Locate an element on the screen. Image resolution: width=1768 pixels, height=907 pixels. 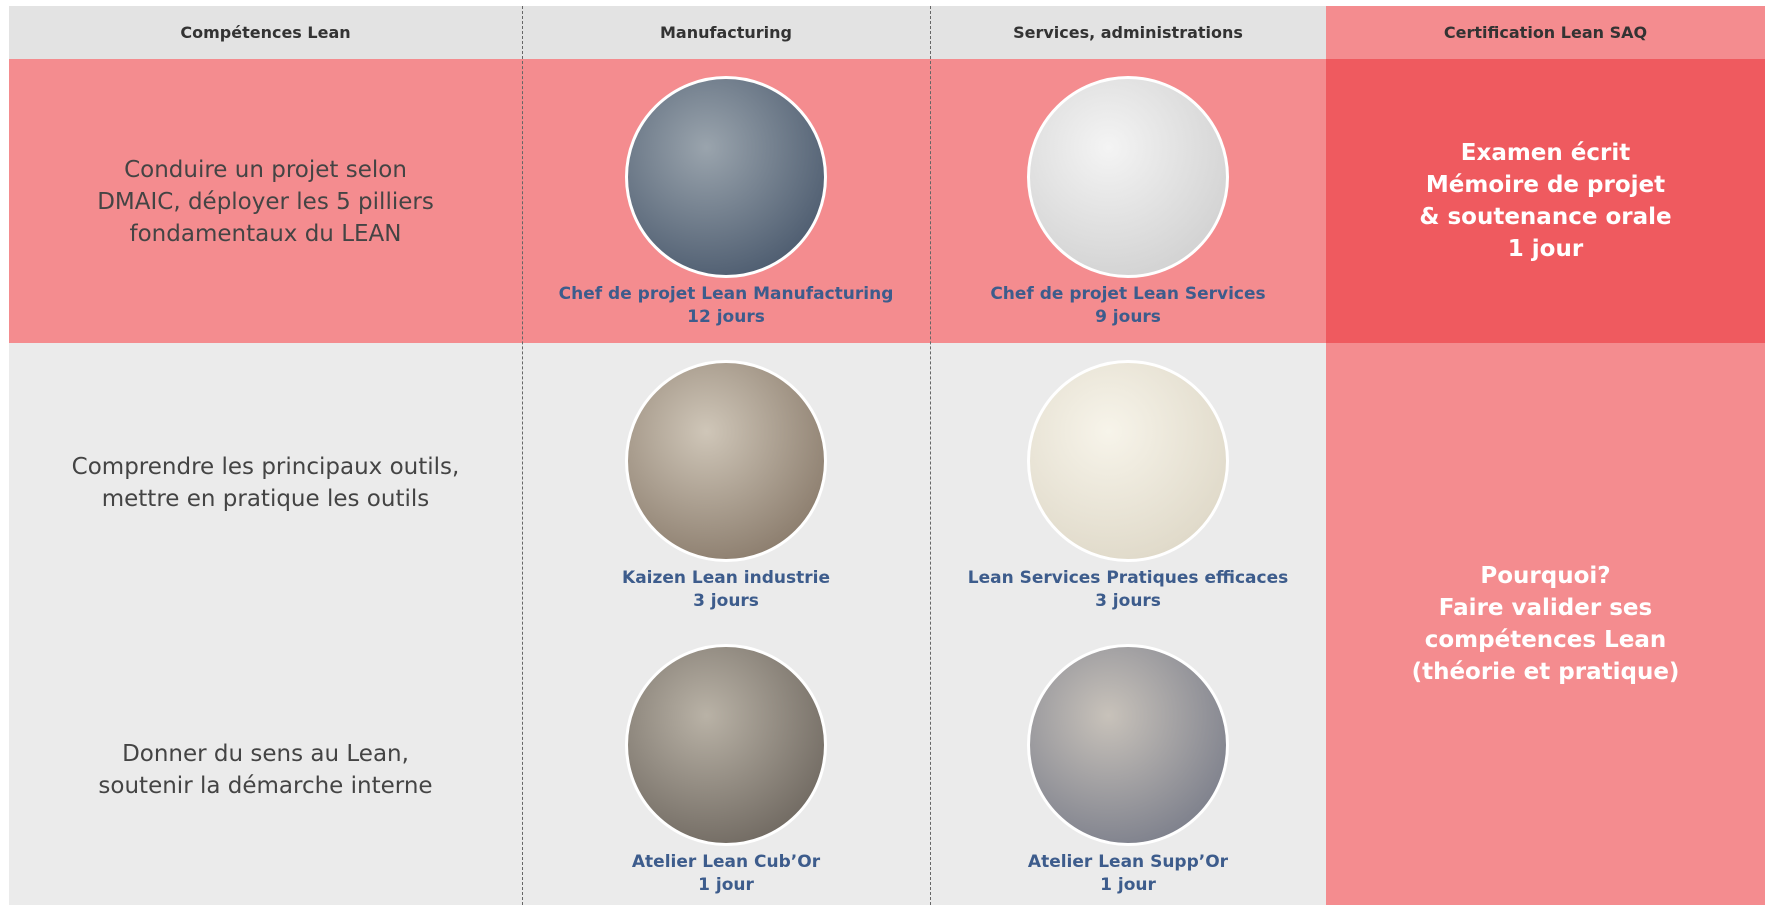
course-label: Lean Services Pratiques efficaces 3 jours is located at coordinates (1128, 590).